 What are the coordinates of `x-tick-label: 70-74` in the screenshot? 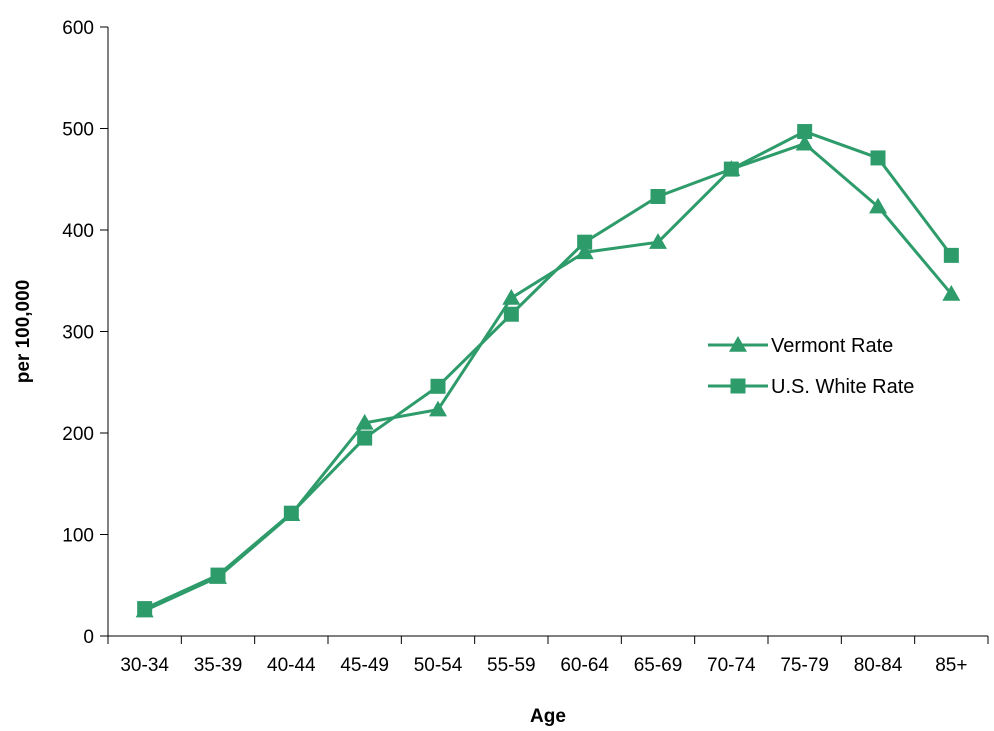 It's located at (731, 665).